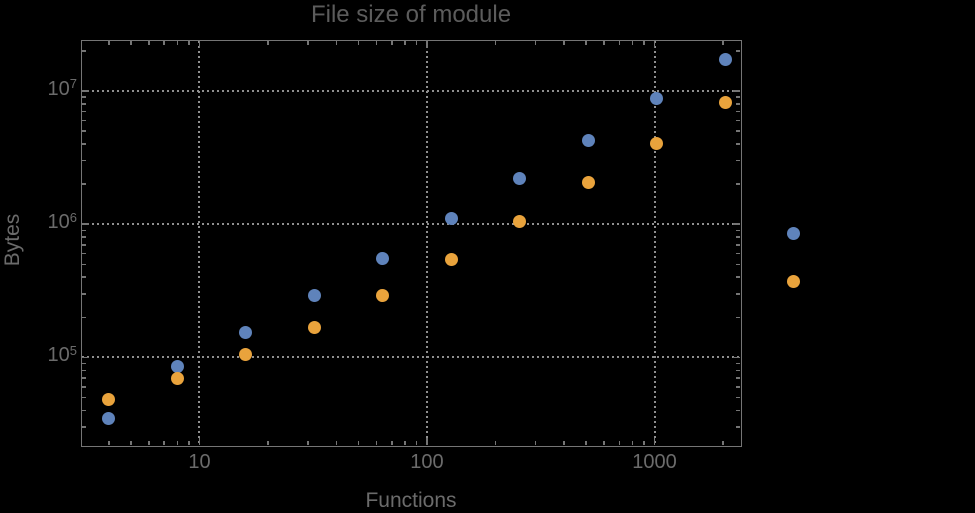 The height and width of the screenshot is (513, 975). What do you see at coordinates (199, 462) in the screenshot?
I see `x-tick-label: 10` at bounding box center [199, 462].